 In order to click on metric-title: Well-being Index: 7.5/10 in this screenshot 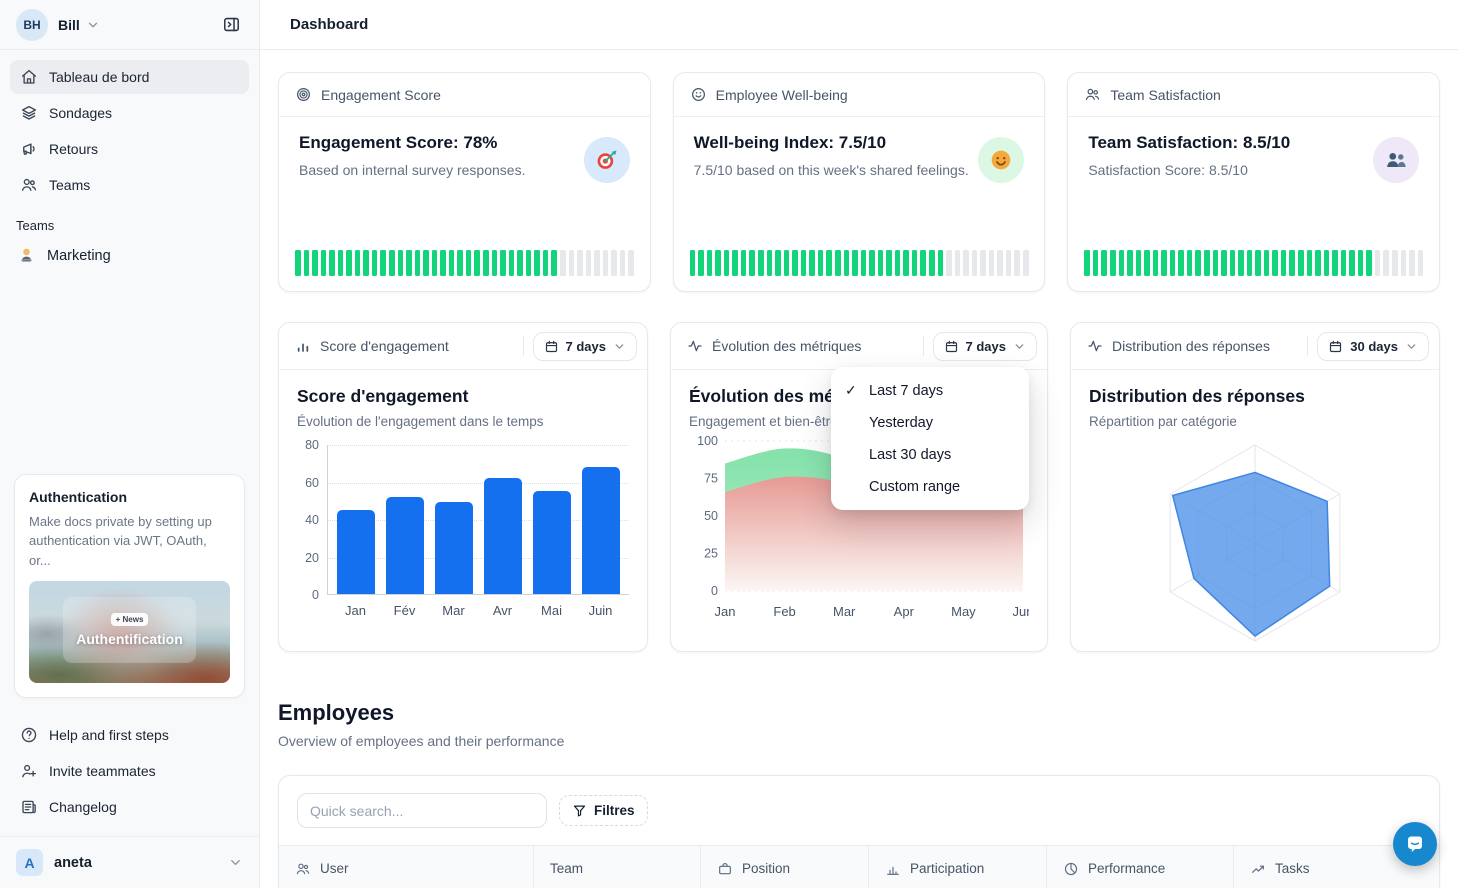, I will do `click(790, 142)`.